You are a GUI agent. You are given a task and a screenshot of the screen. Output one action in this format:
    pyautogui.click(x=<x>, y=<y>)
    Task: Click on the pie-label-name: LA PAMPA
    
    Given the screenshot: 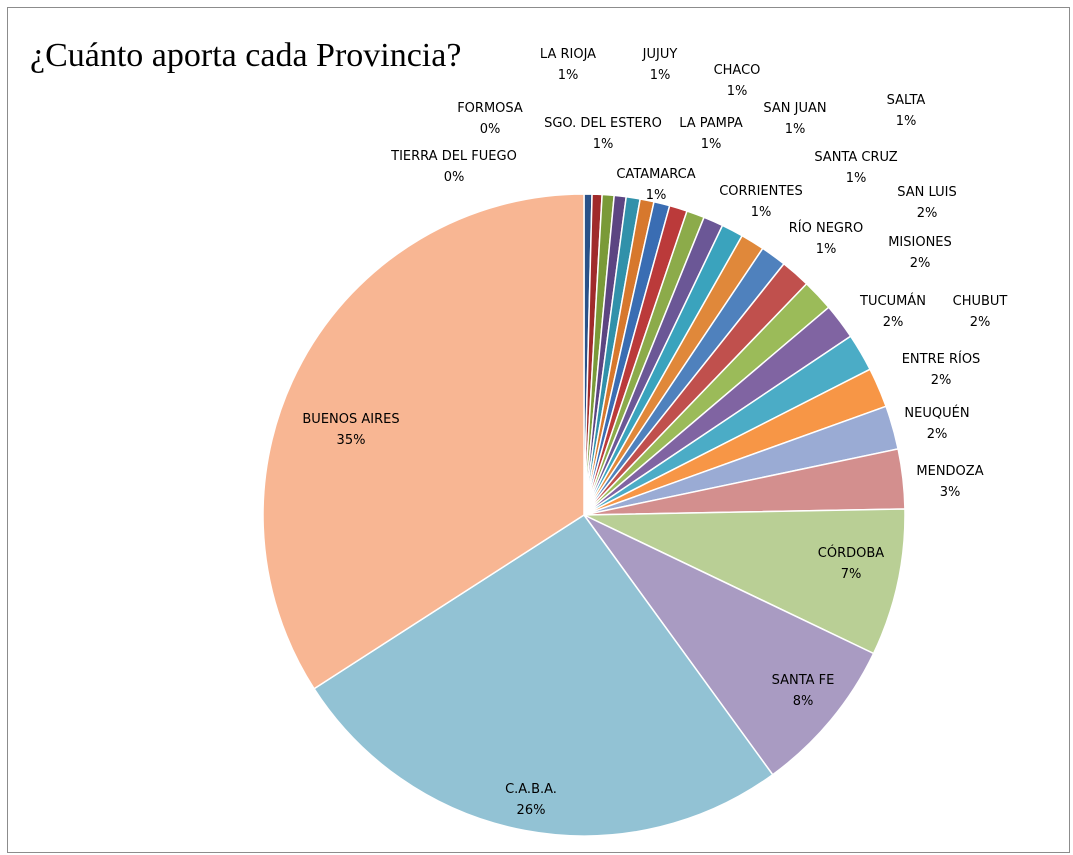 What is the action you would take?
    pyautogui.click(x=711, y=123)
    